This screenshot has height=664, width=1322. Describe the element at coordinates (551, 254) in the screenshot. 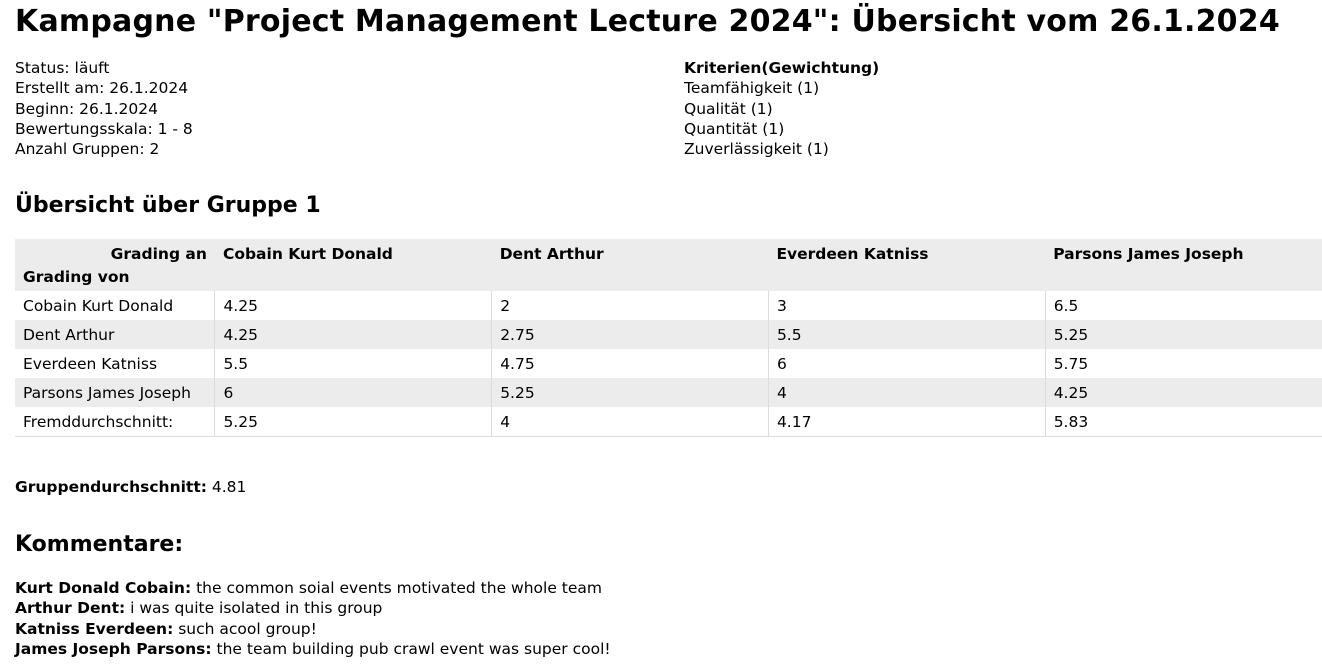

I see `column-header: Dent Arthur` at that location.